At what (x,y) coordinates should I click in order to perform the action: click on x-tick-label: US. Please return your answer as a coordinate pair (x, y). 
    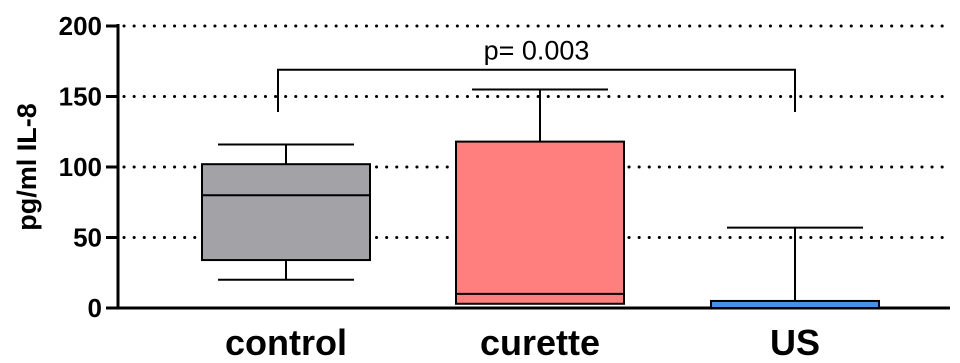
    Looking at the image, I should click on (795, 340).